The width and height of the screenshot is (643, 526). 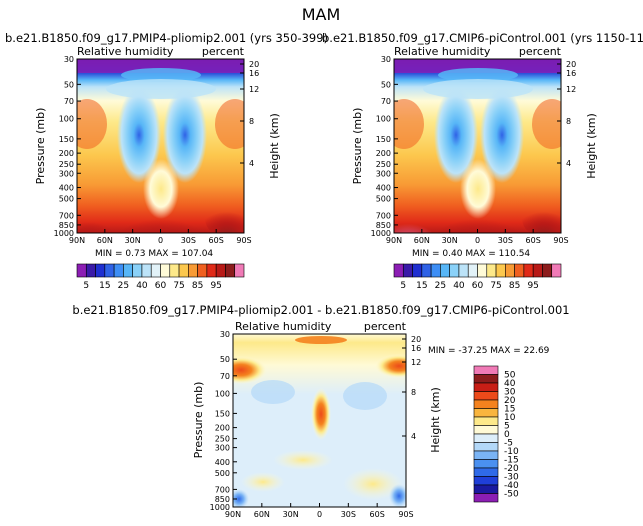 I want to click on panel-b-y2-tick-label: 20, so click(x=571, y=64).